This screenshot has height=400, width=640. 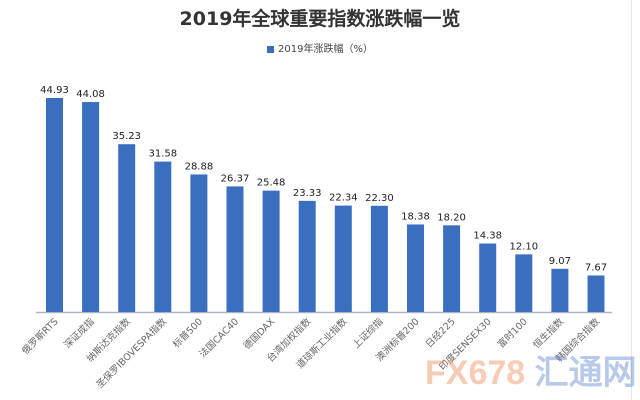 What do you see at coordinates (379, 198) in the screenshot?
I see `data-label: 22.30` at bounding box center [379, 198].